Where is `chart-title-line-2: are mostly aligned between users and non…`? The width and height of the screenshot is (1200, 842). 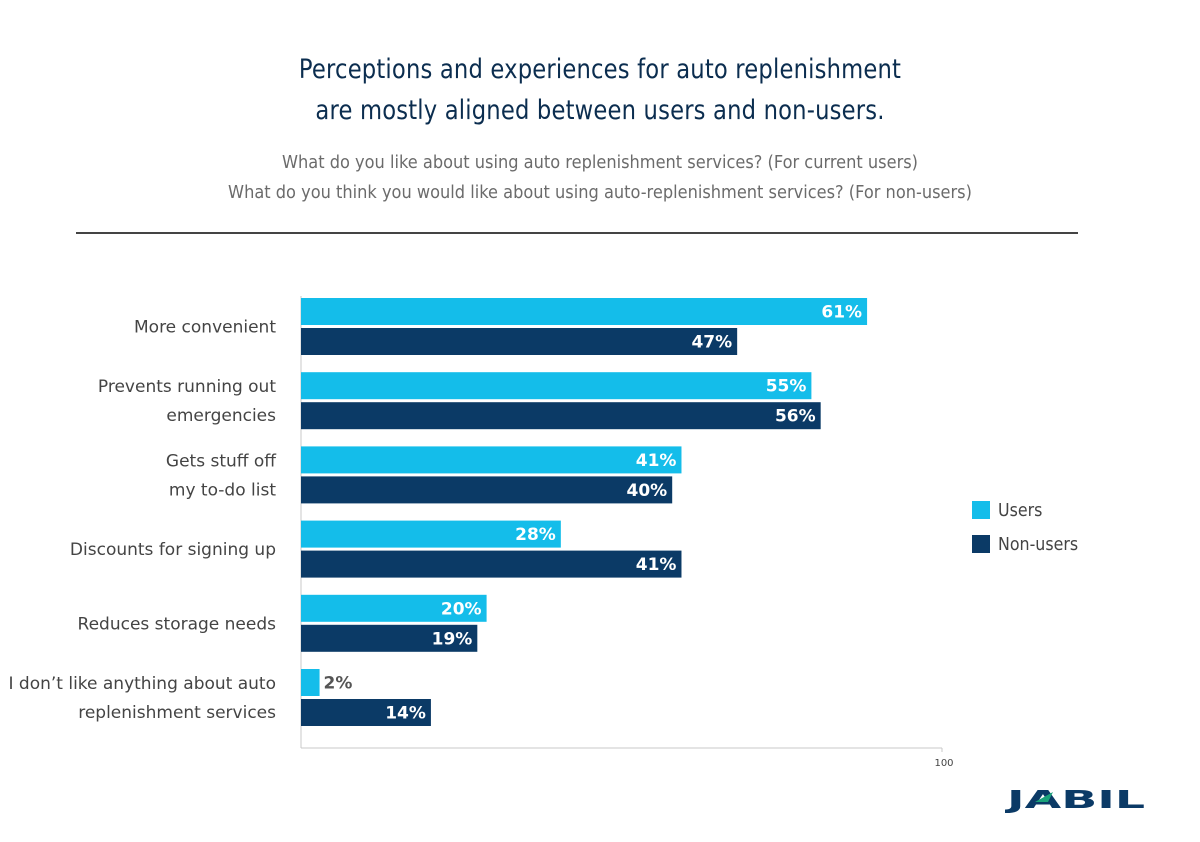 chart-title-line-2: are mostly aligned between users and non… is located at coordinates (600, 110).